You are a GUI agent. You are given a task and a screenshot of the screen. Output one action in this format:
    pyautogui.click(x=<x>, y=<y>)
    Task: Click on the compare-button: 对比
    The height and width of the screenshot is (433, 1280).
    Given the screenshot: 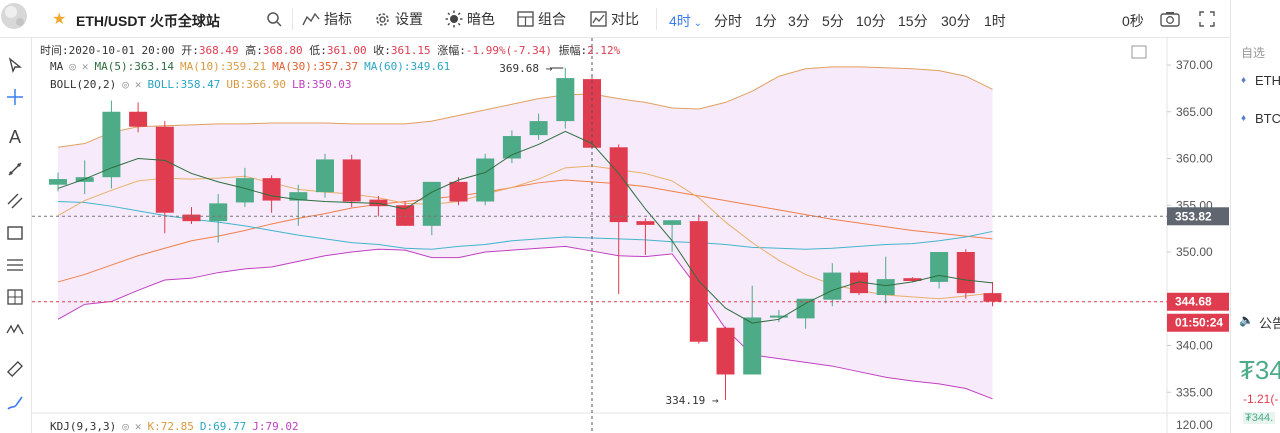 What is the action you would take?
    pyautogui.click(x=614, y=19)
    